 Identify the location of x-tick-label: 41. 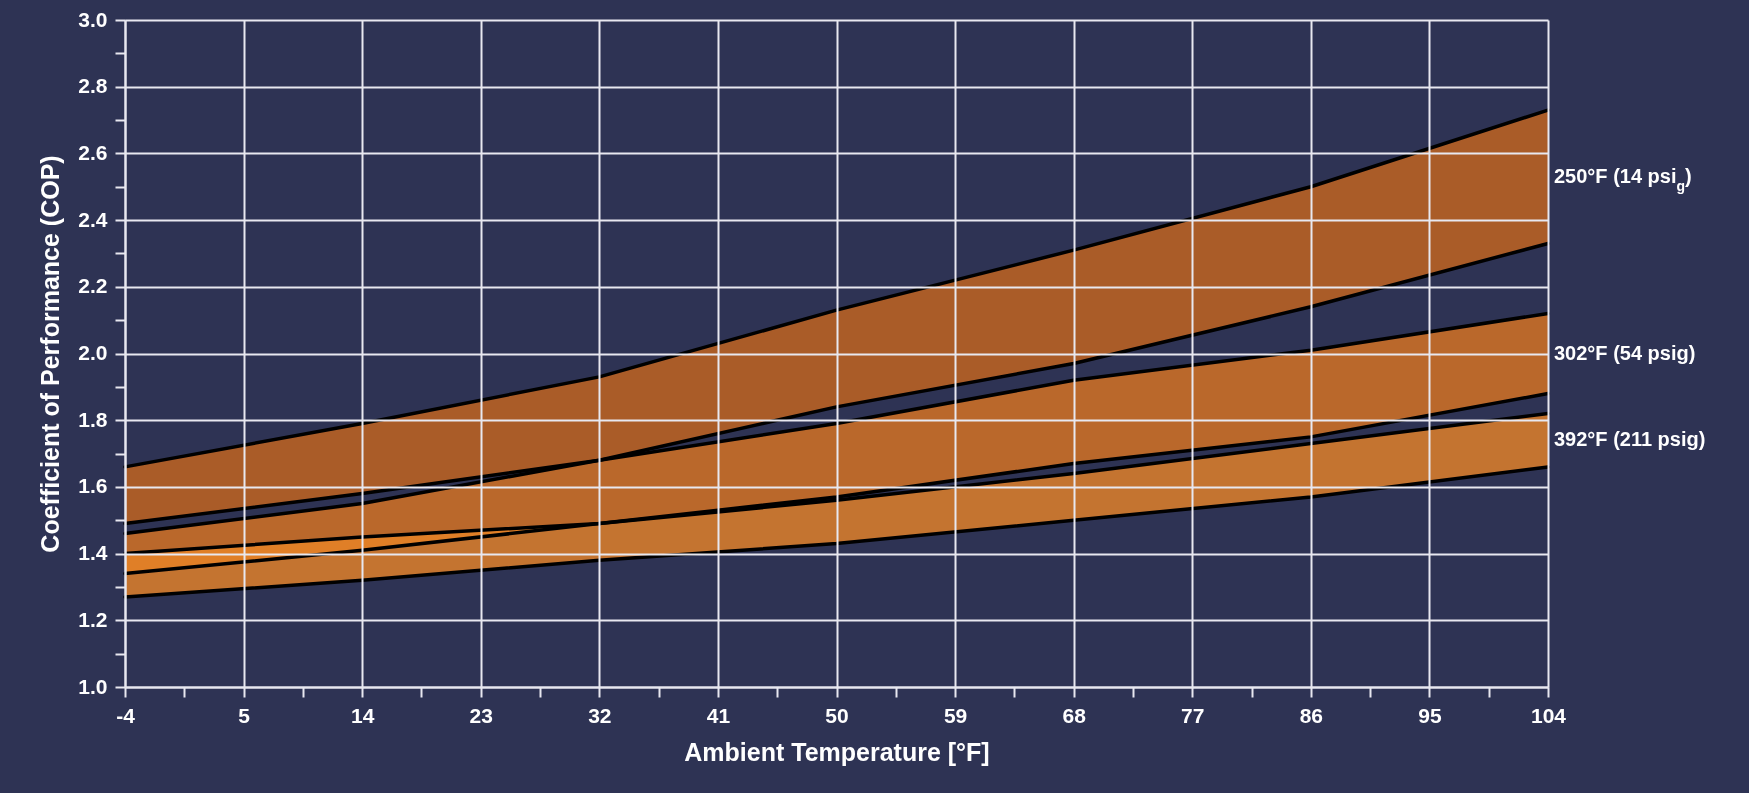
(718, 715).